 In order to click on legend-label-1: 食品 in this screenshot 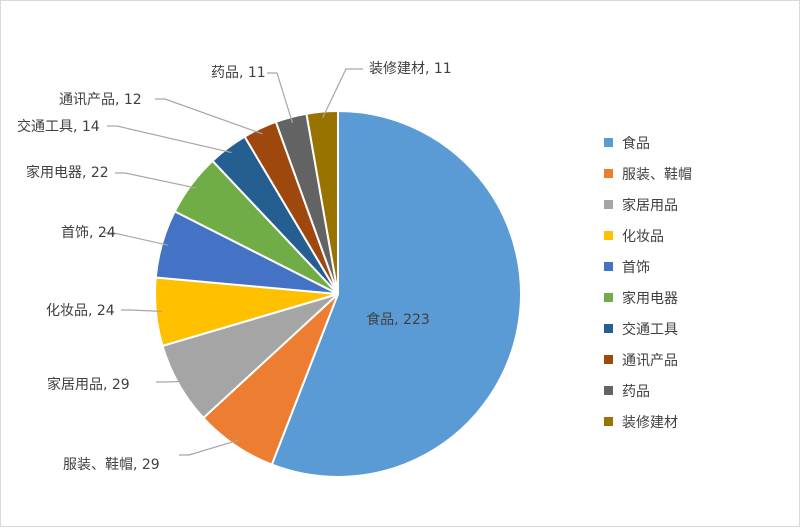, I will do `click(636, 143)`.